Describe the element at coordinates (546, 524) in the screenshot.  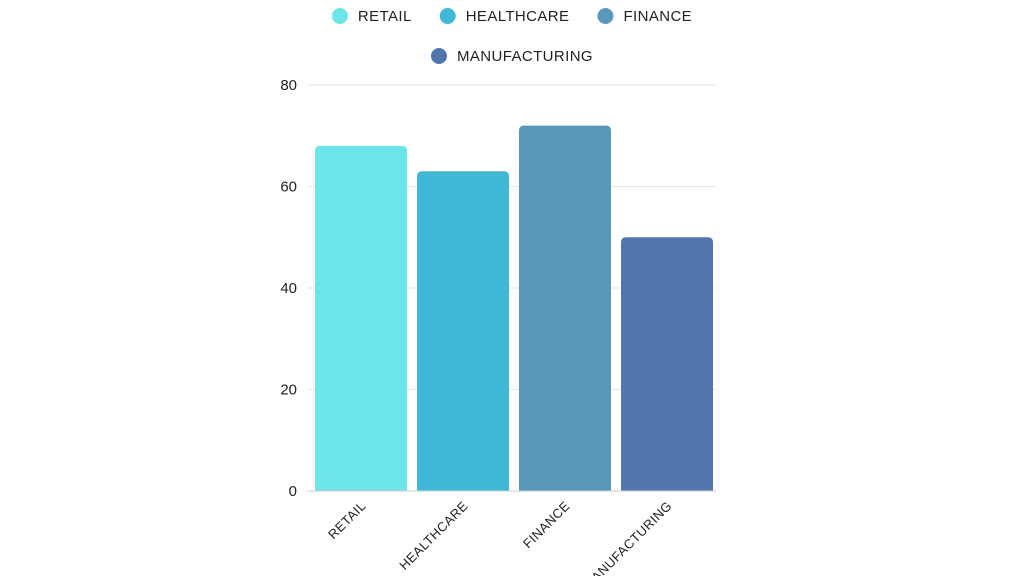
I see `x-tick-label: FINANCE` at that location.